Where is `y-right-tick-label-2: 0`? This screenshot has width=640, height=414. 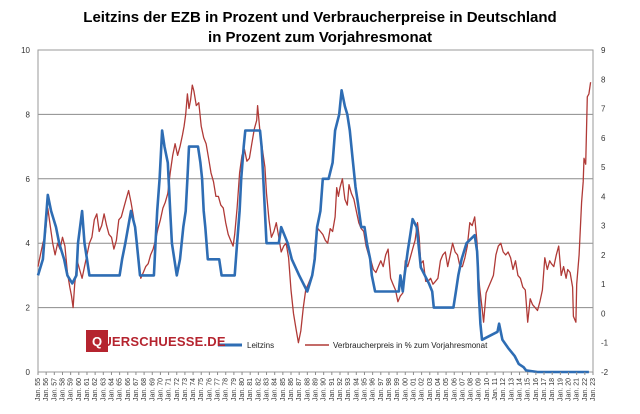 y-right-tick-label-2: 0 is located at coordinates (603, 313).